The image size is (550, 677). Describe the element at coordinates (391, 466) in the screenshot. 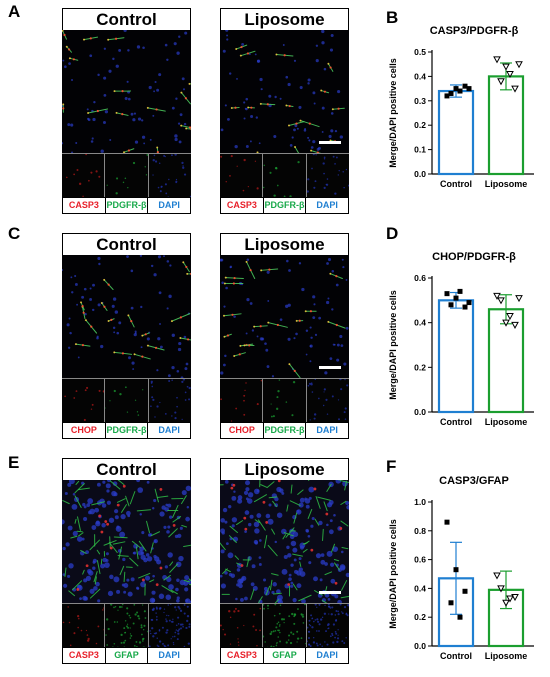

I see `panel-letter-f: F` at that location.